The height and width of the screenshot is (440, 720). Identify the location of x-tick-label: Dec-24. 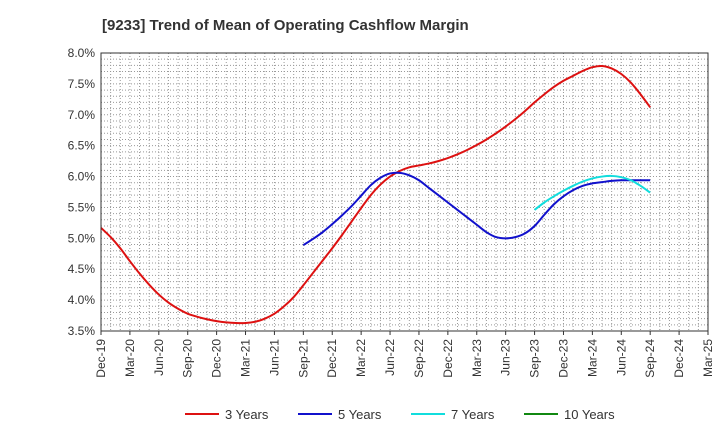
(679, 358).